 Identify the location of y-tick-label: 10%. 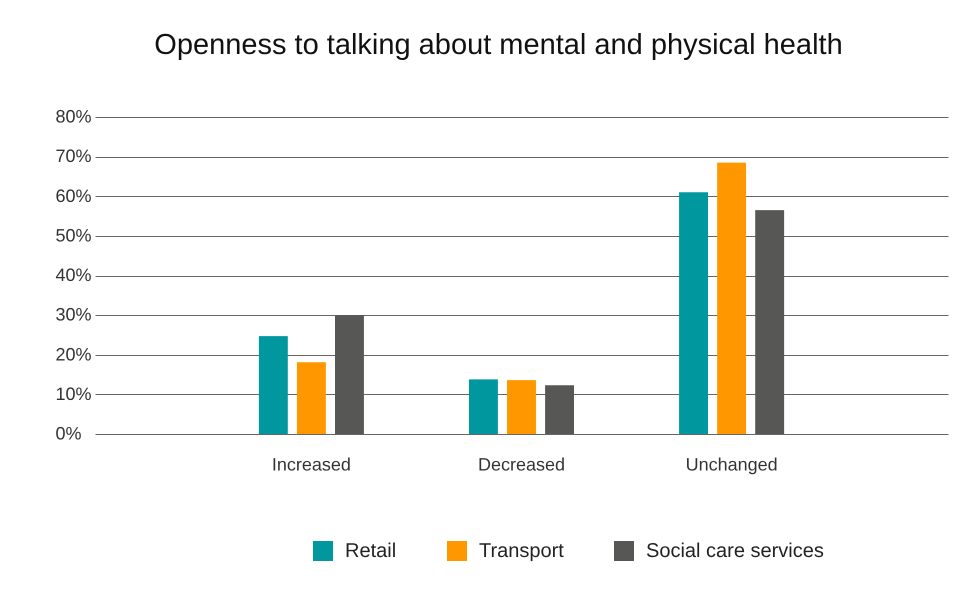
(74, 394).